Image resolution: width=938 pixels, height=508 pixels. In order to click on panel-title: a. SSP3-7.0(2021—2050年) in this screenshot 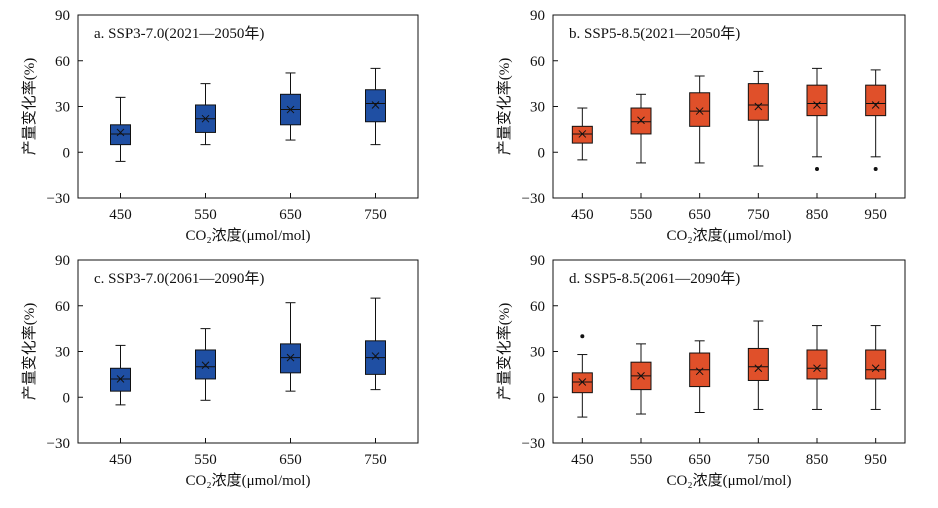, I will do `click(179, 33)`.